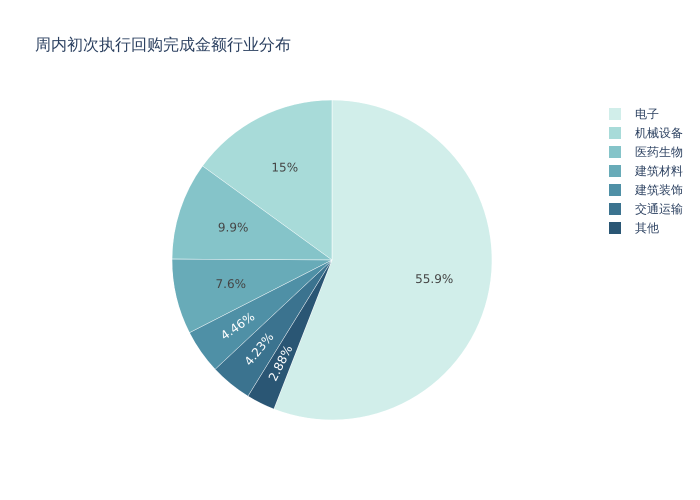 This screenshot has height=500, width=700. Describe the element at coordinates (284, 167) in the screenshot. I see `data-label: 15%` at that location.